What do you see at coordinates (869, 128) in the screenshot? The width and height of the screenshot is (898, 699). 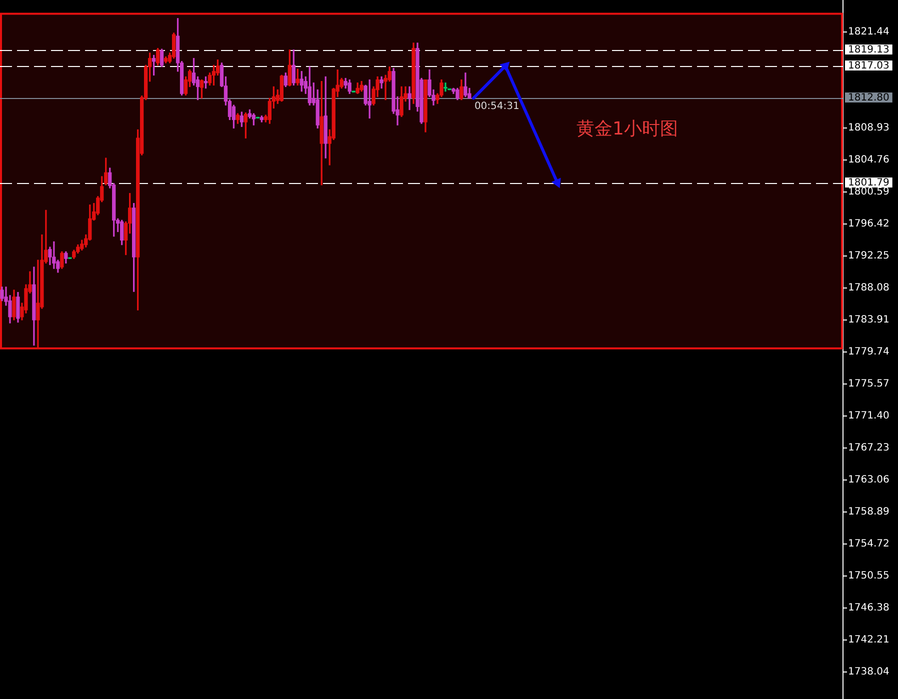 I see `y-tick-label: 1808.93` at bounding box center [869, 128].